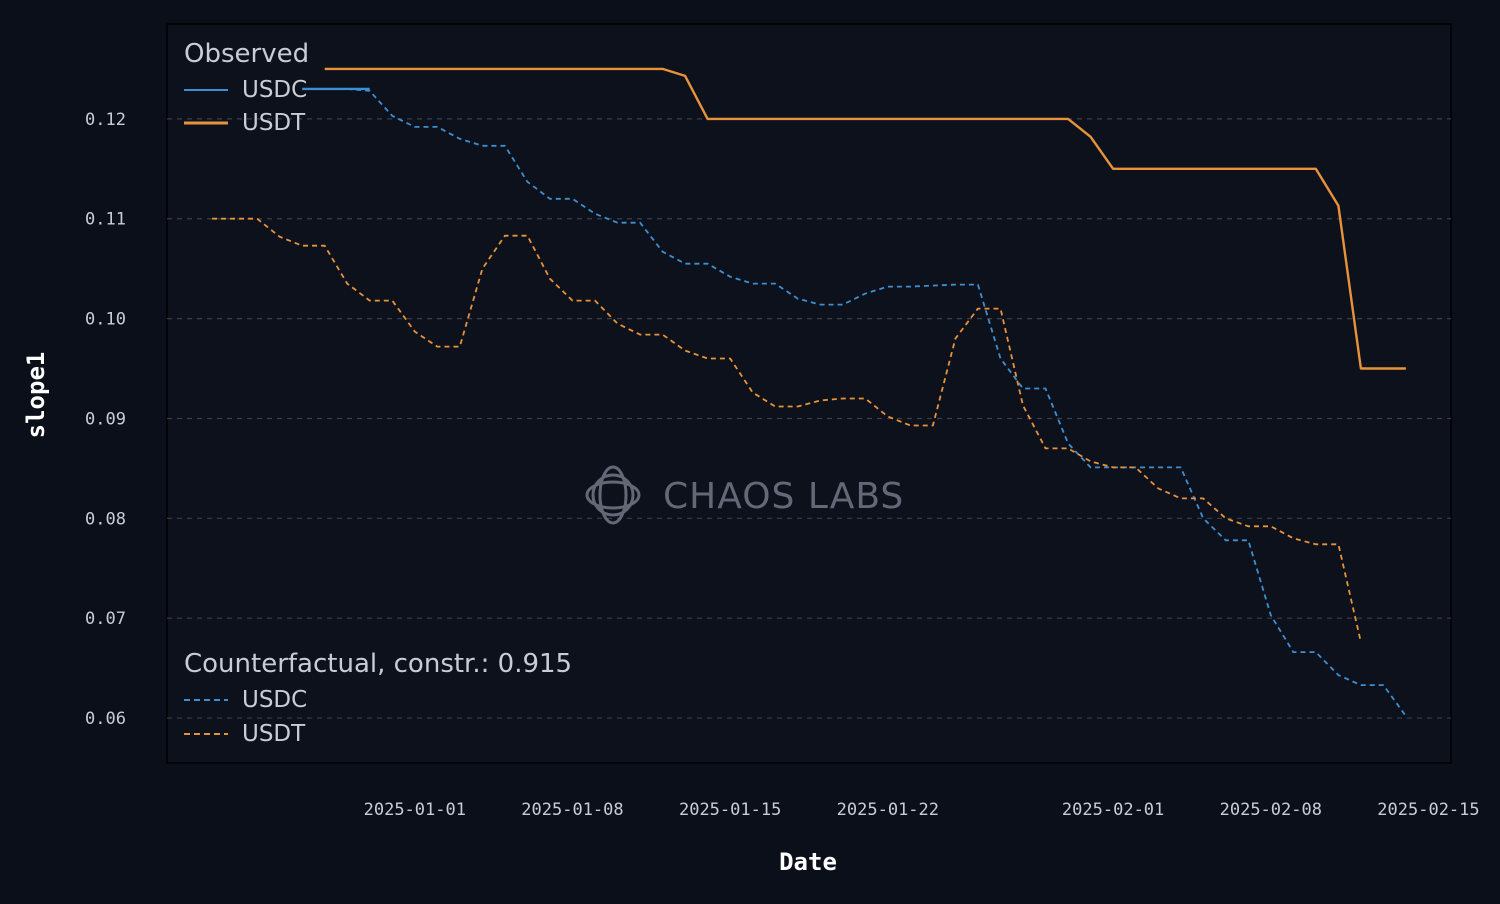 The height and width of the screenshot is (904, 1500). Describe the element at coordinates (105, 619) in the screenshot. I see `y-tick-label: 0.07` at that location.